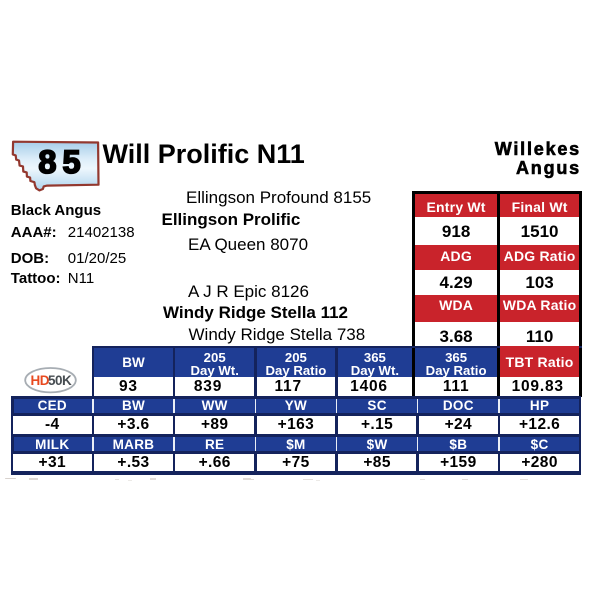 This screenshot has height=600, width=600. I want to click on svg-text: 50K, so click(60, 380).